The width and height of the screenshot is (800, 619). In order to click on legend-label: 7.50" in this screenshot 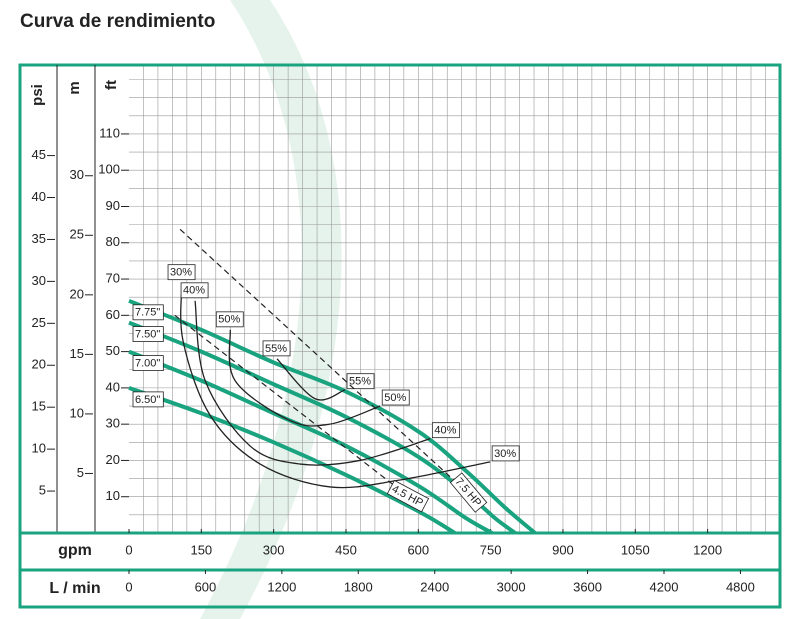, I will do `click(147, 334)`.